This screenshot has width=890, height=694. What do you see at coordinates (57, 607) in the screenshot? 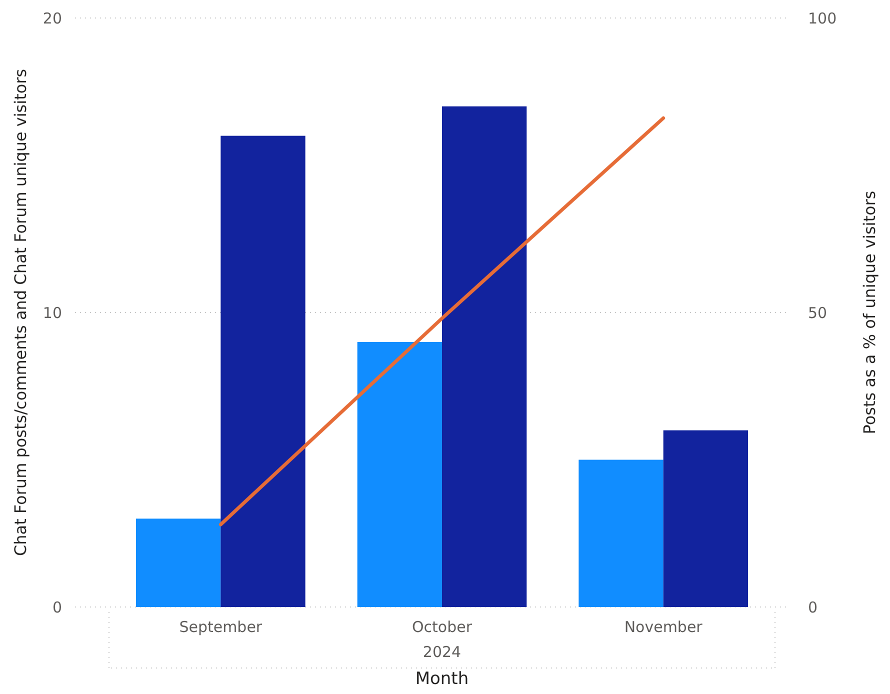
I see `y-tick-label: 0` at bounding box center [57, 607].